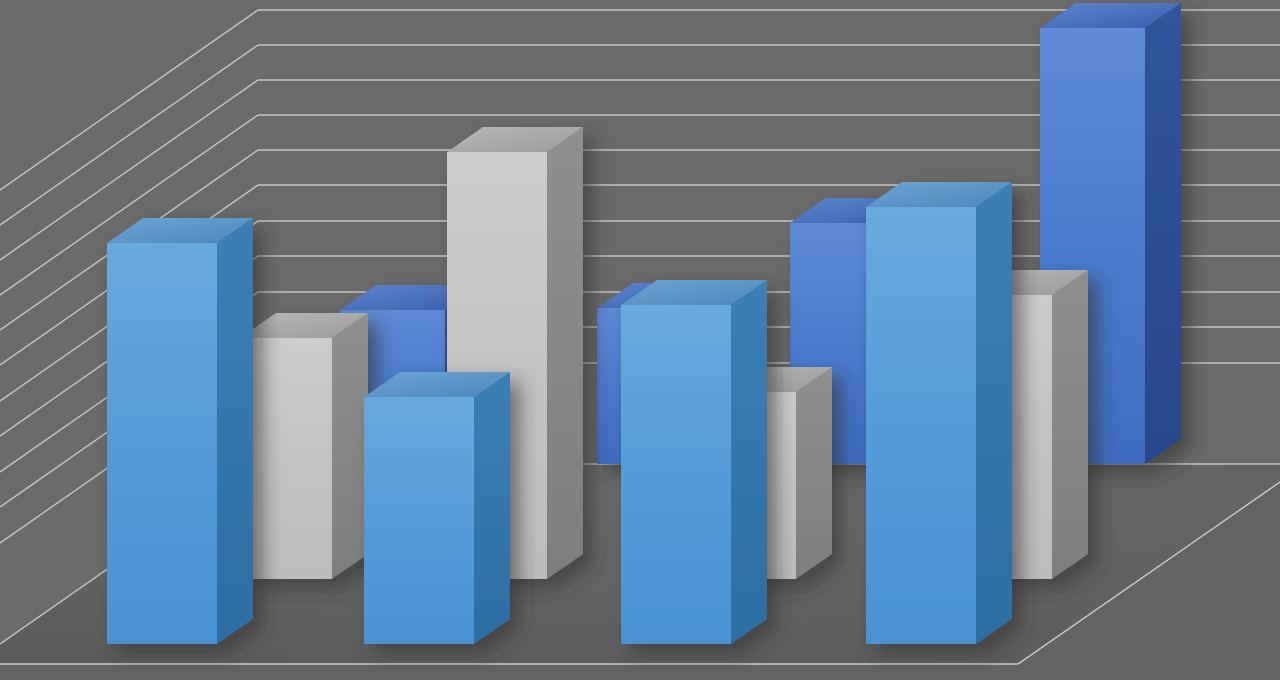  I want to click on bar-g4-series1, so click(939, 413).